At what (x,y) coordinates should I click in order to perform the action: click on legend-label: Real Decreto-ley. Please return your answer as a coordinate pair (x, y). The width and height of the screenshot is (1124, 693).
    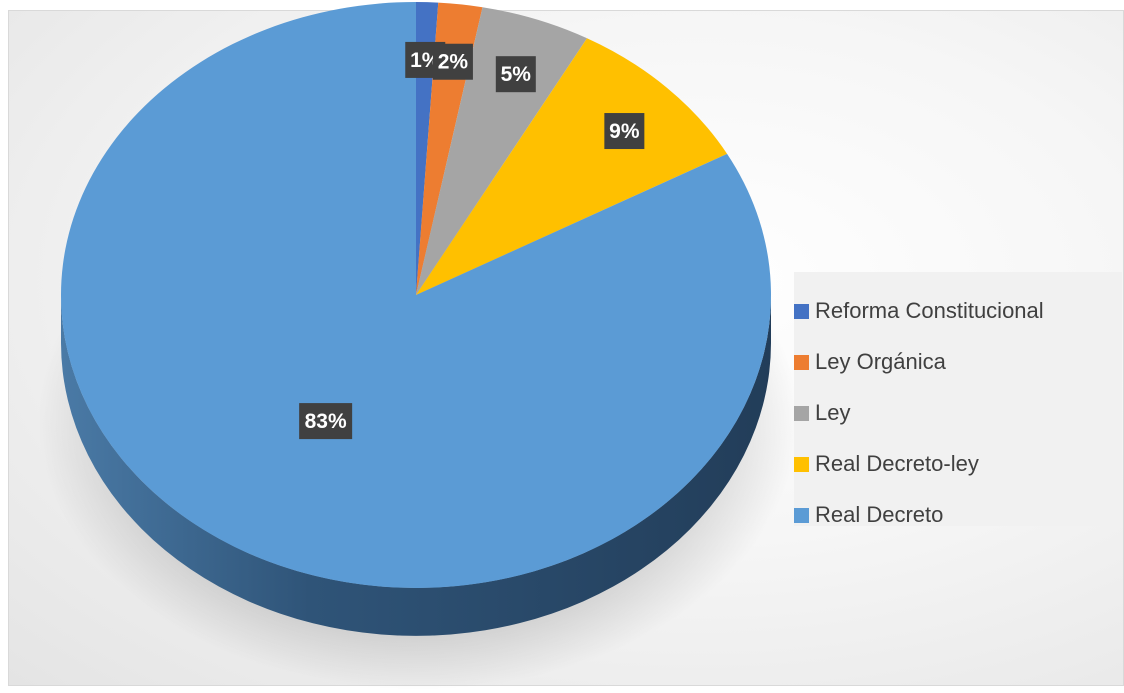
    Looking at the image, I should click on (897, 463).